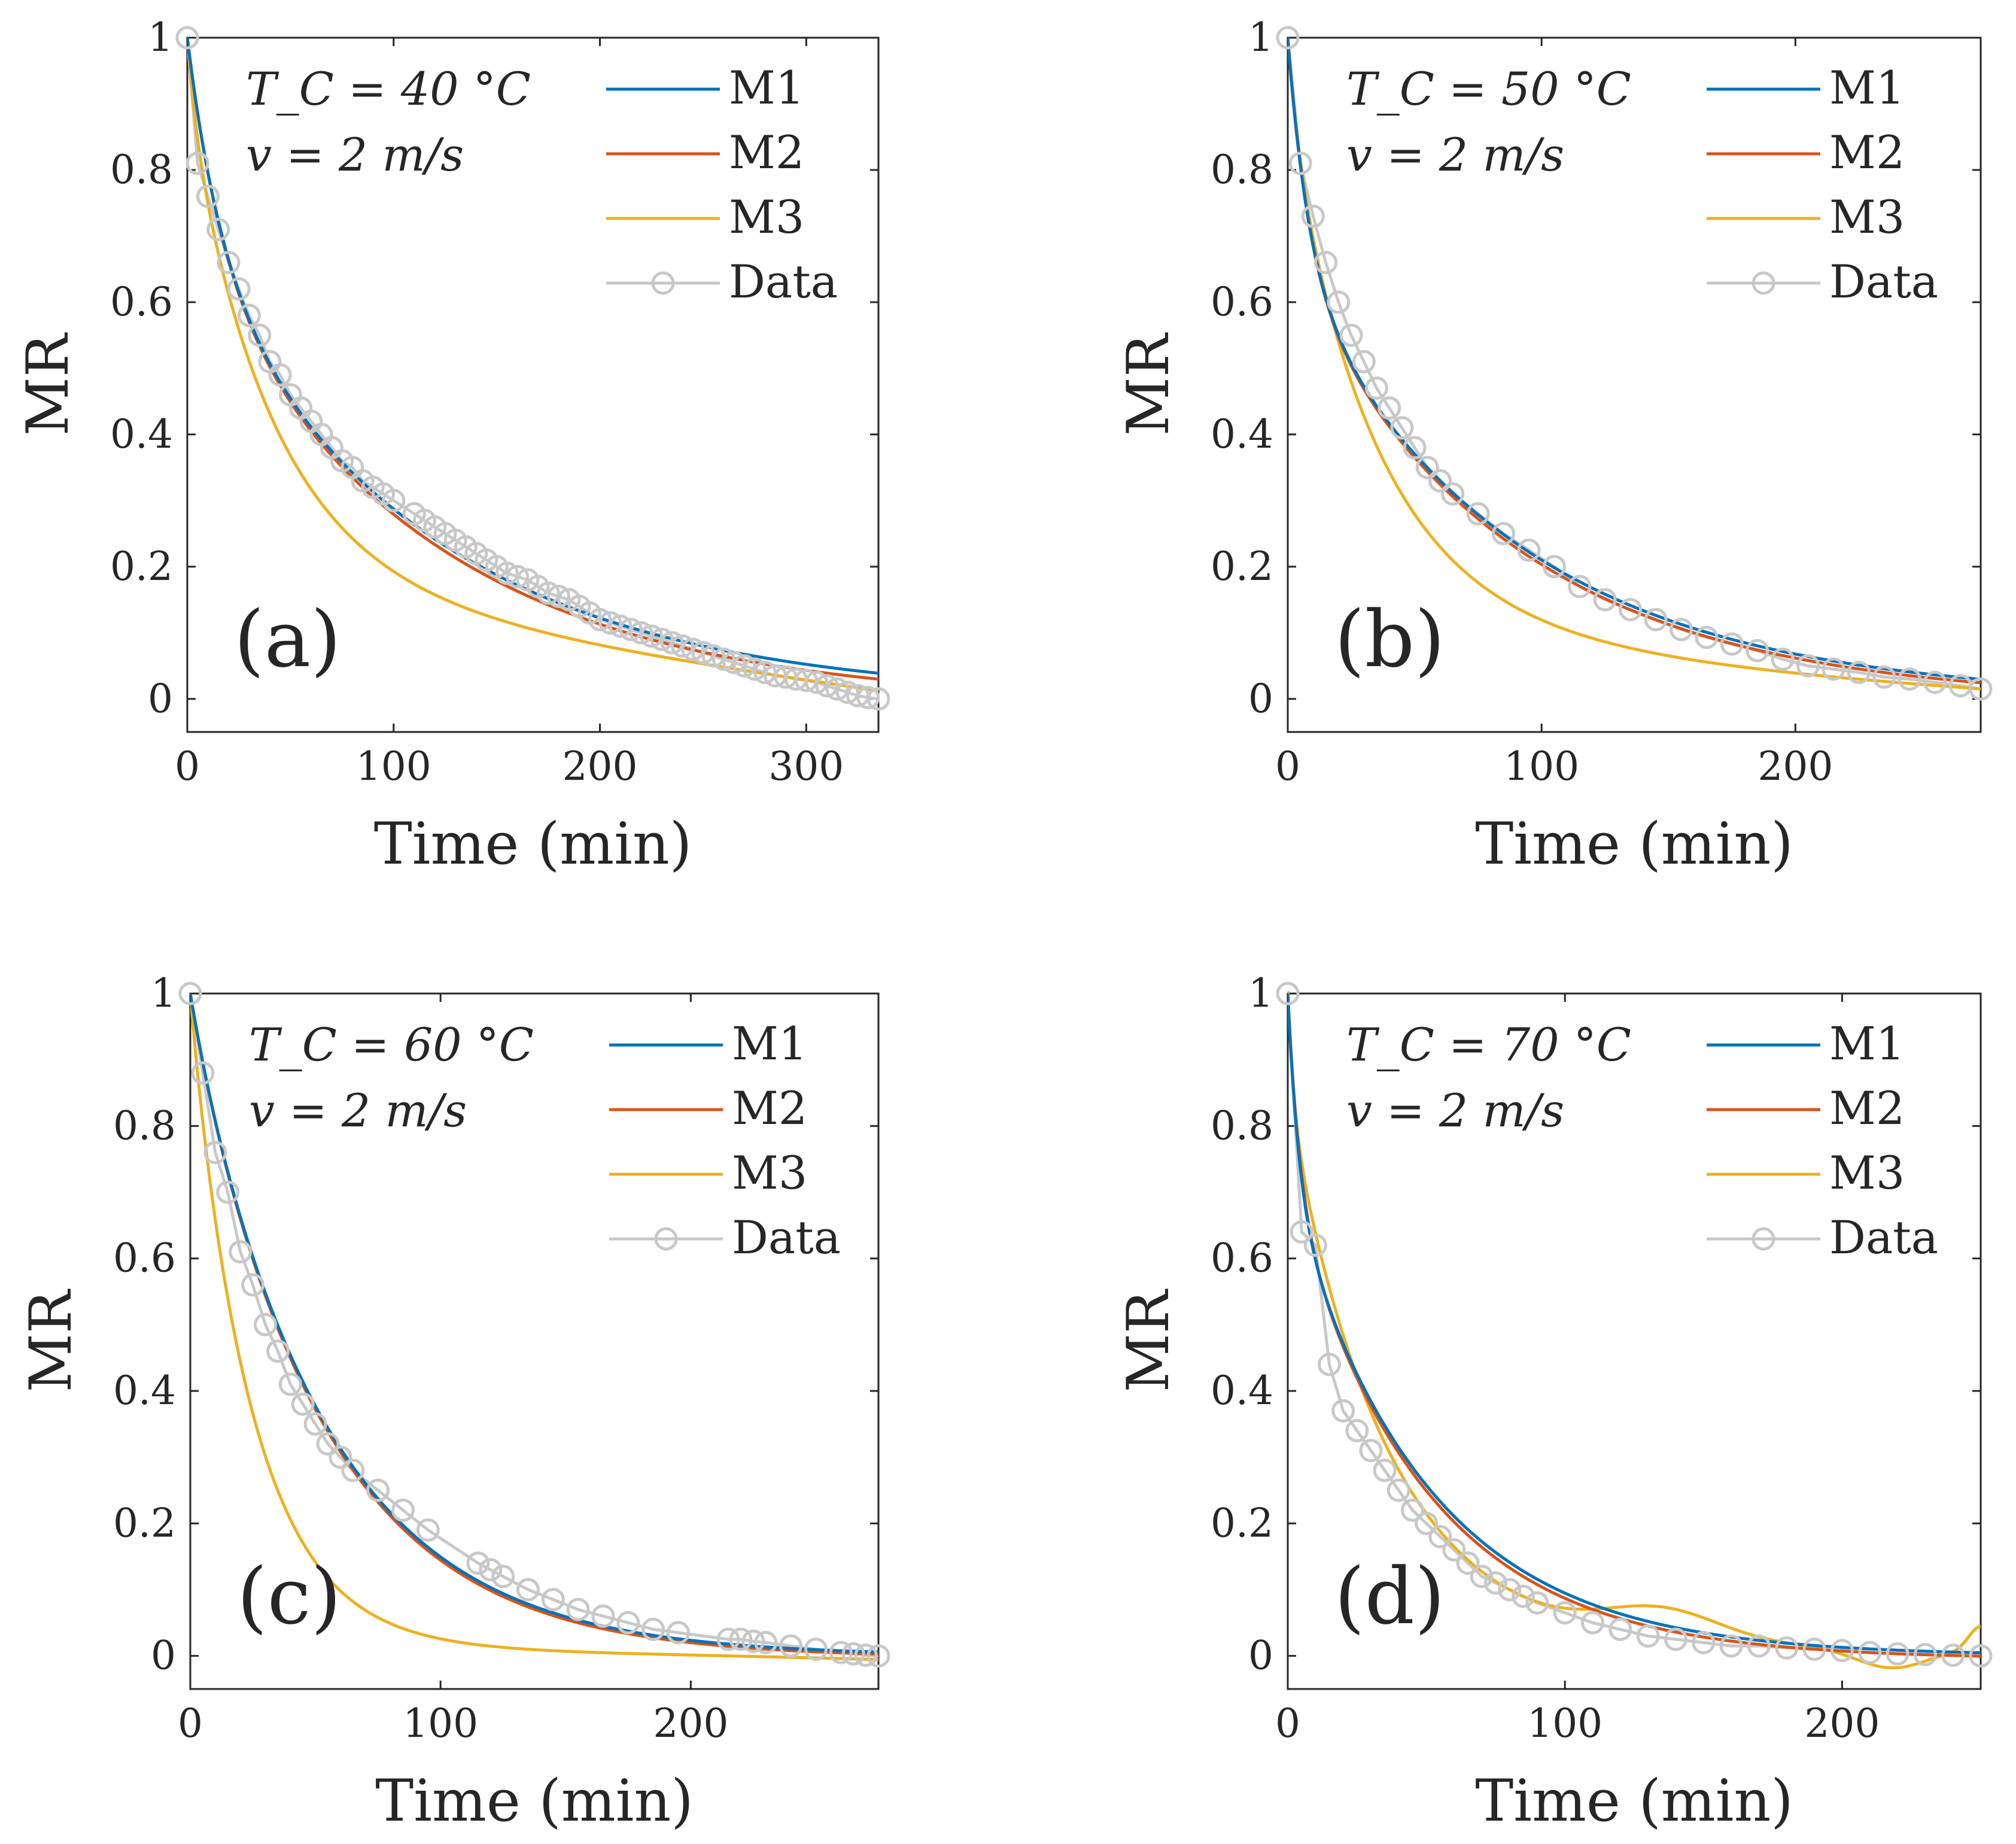 The width and height of the screenshot is (2016, 1844). I want to click on series-m2-line, so click(1634, 1325).